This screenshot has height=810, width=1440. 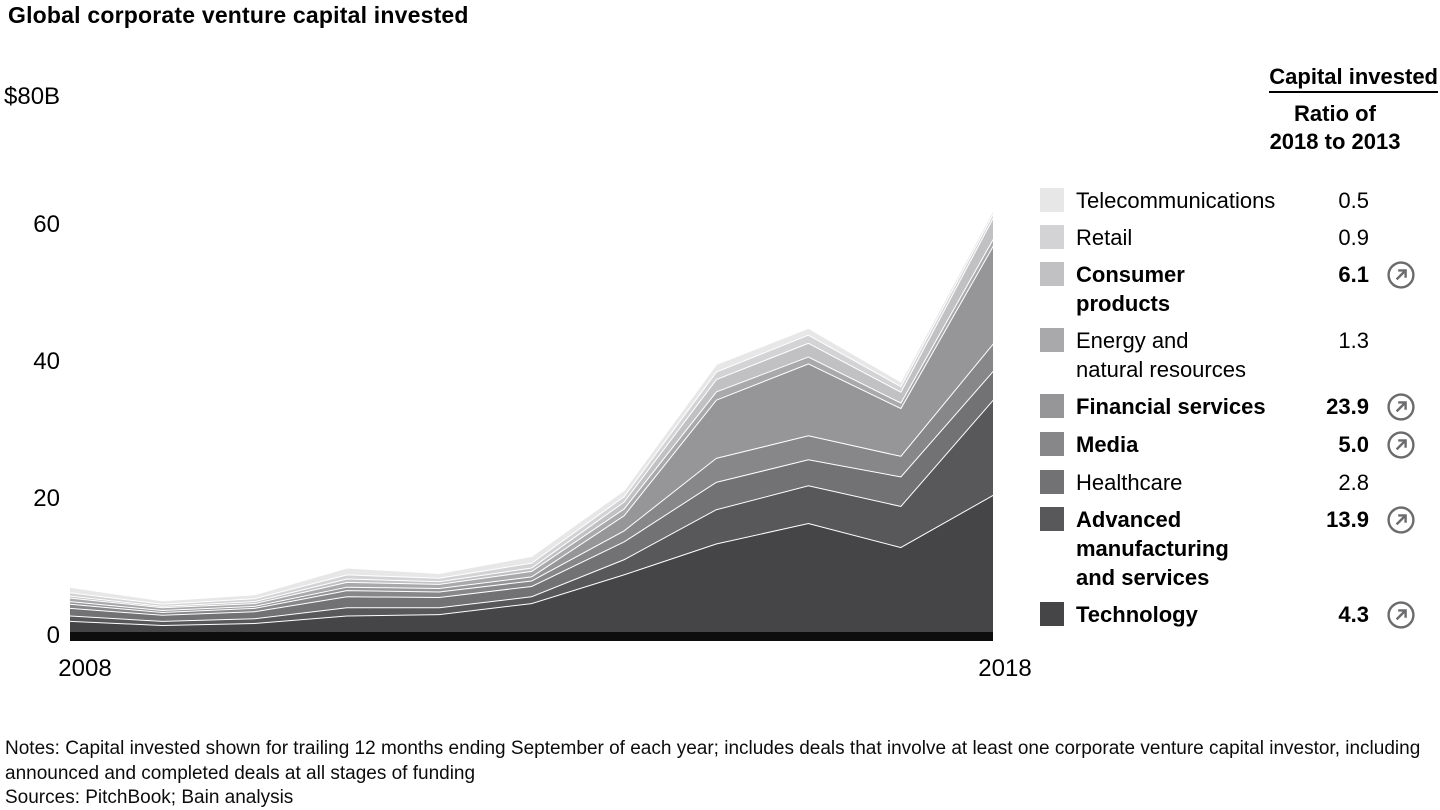 I want to click on legend-row-technology: Technology 4.3, so click(x=1240, y=615).